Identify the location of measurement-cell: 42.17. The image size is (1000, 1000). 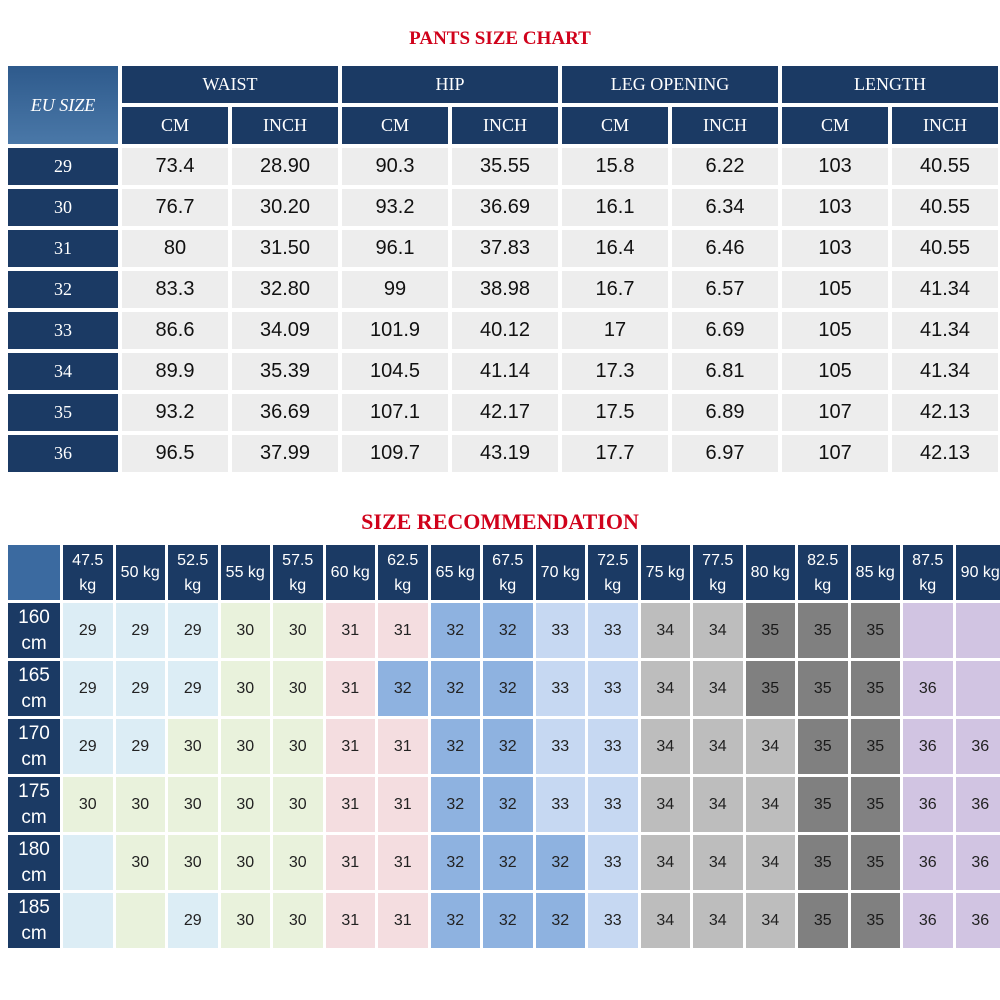
(505, 412).